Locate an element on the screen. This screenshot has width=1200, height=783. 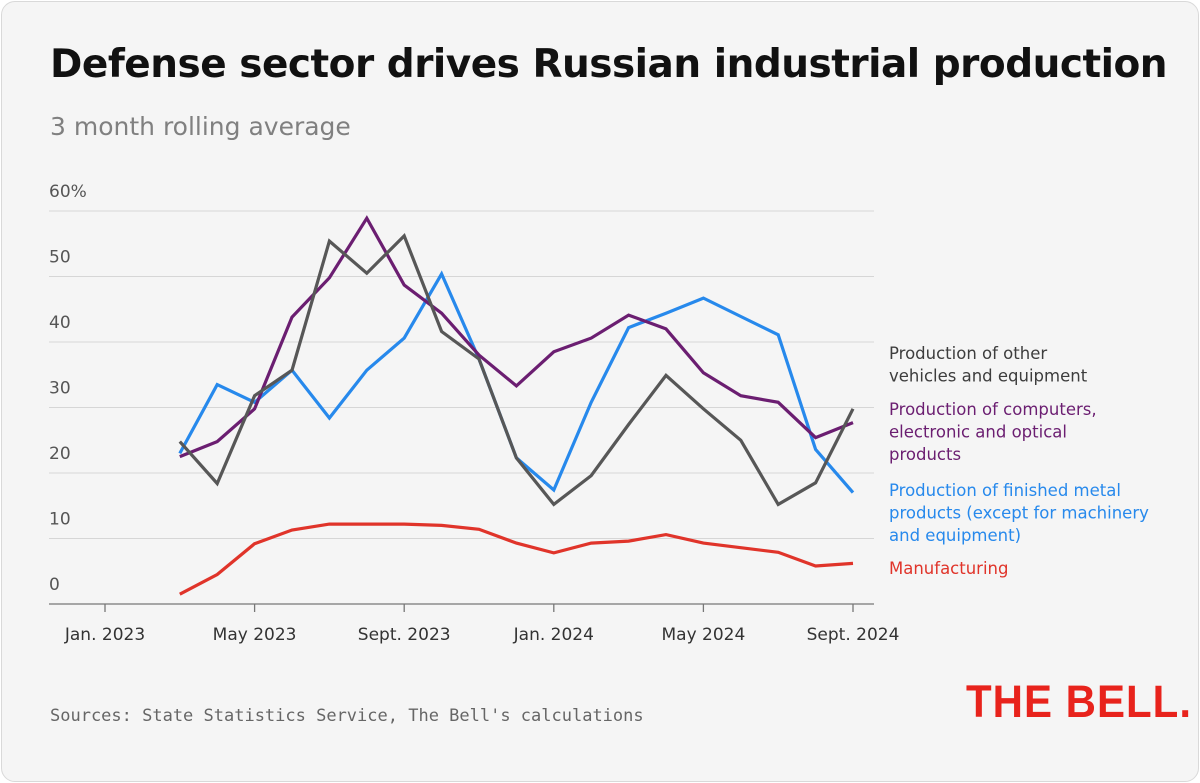
the-bell-logo: THE BELL. is located at coordinates (1079, 701).